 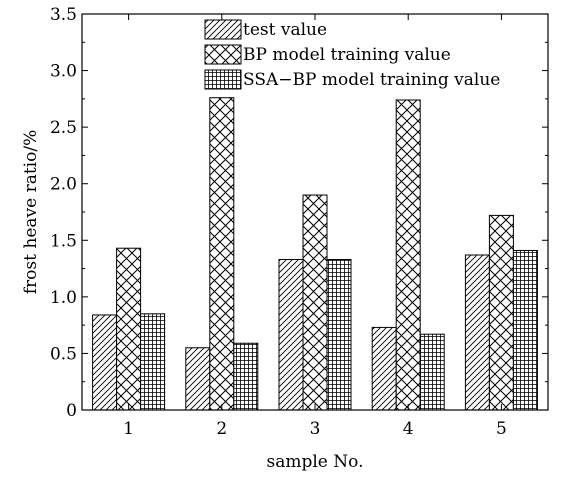 I want to click on legend-label-1: test value, so click(x=285, y=30).